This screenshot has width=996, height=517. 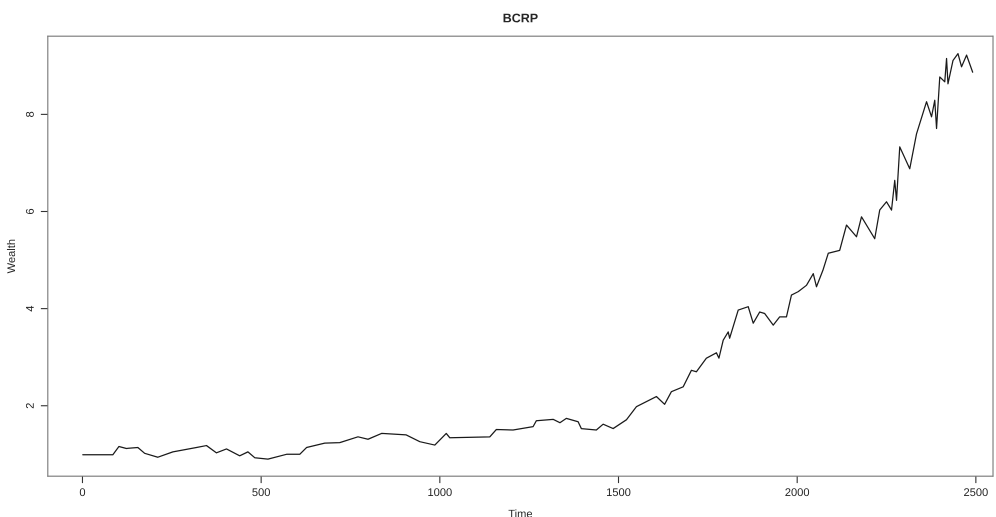 I want to click on x-tick-label: 500, so click(x=261, y=492).